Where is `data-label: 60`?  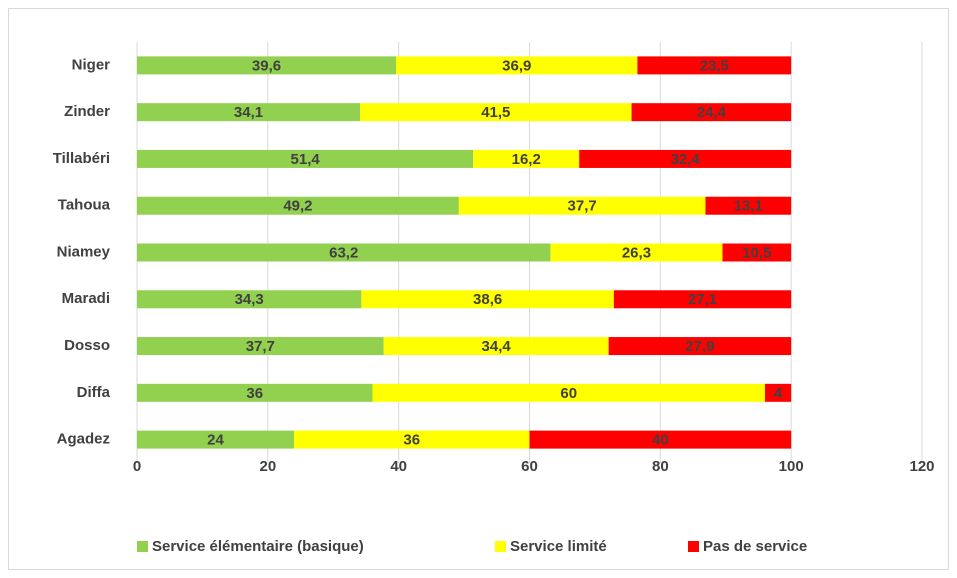
data-label: 60 is located at coordinates (568, 393).